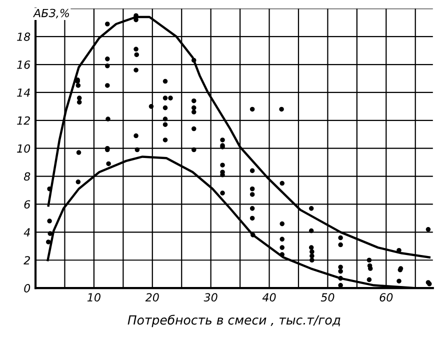 The height and width of the screenshot is (345, 444). Describe the element at coordinates (211, 297) in the screenshot. I see `x-tick-label: 30` at that location.